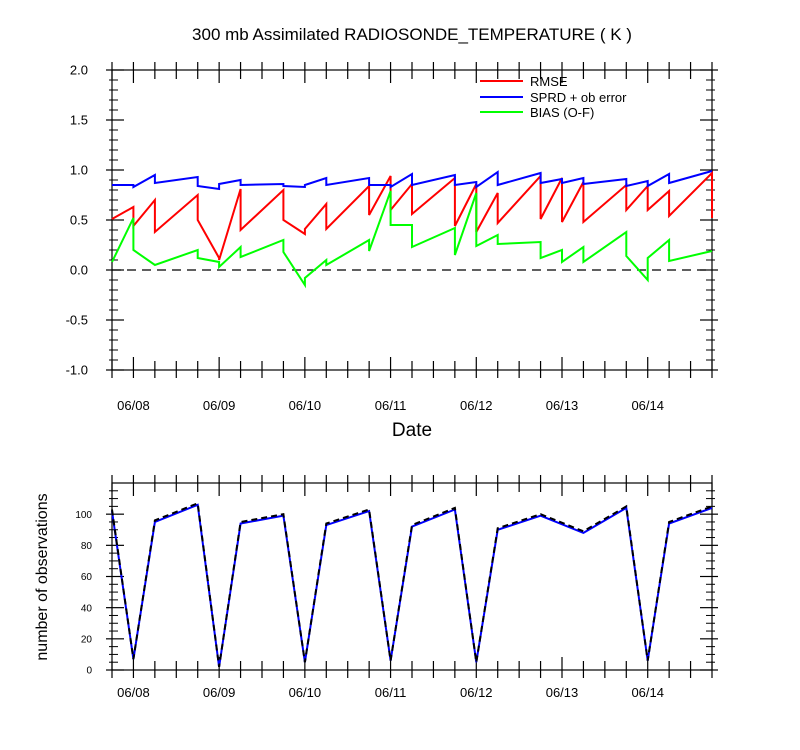 This screenshot has width=800, height=750. I want to click on x-axis-label: Date, so click(412, 430).